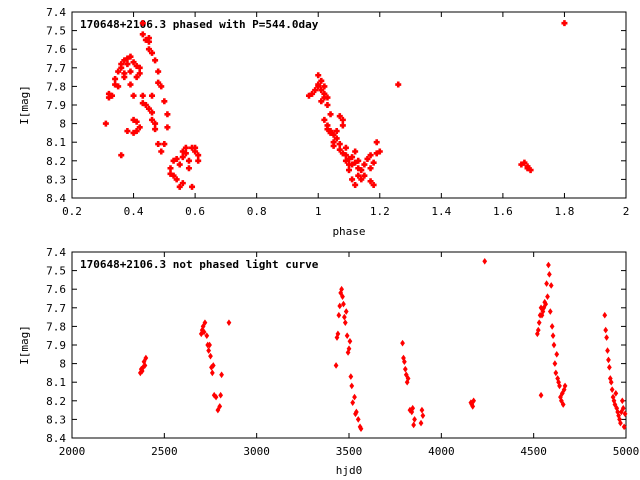 The width and height of the screenshot is (640, 480). Describe the element at coordinates (56, 271) in the screenshot. I see `y-tick-label: 7.5` at that location.